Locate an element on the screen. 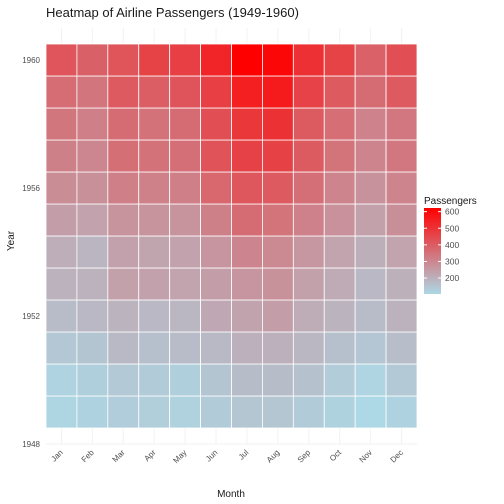 The height and width of the screenshot is (504, 504). x-axis-ticks: Jan Feb Mar Apr May Jun Jul Aug Sep Oct Nov Dec is located at coordinates (227, 457).